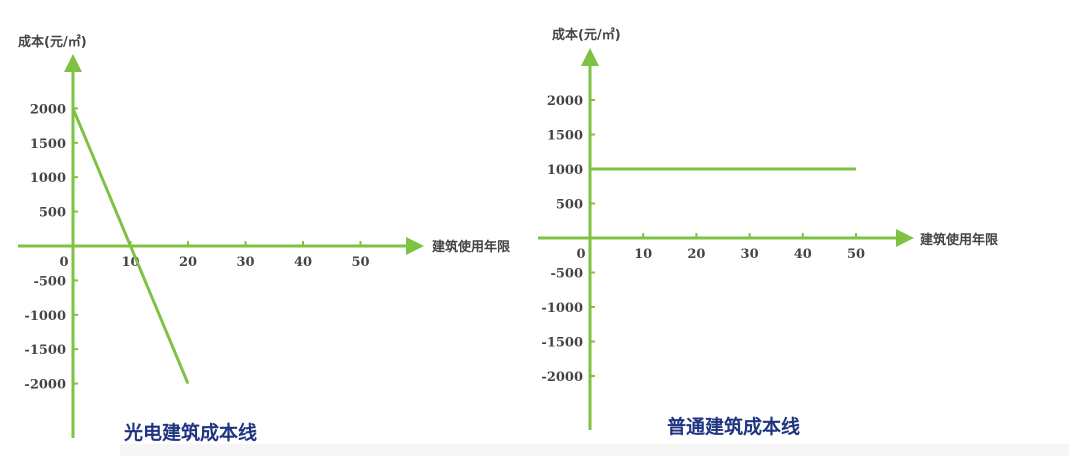 Image resolution: width=1069 pixels, height=456 pixels. What do you see at coordinates (643, 254) in the screenshot?
I see `x-tick-label: 10` at bounding box center [643, 254].